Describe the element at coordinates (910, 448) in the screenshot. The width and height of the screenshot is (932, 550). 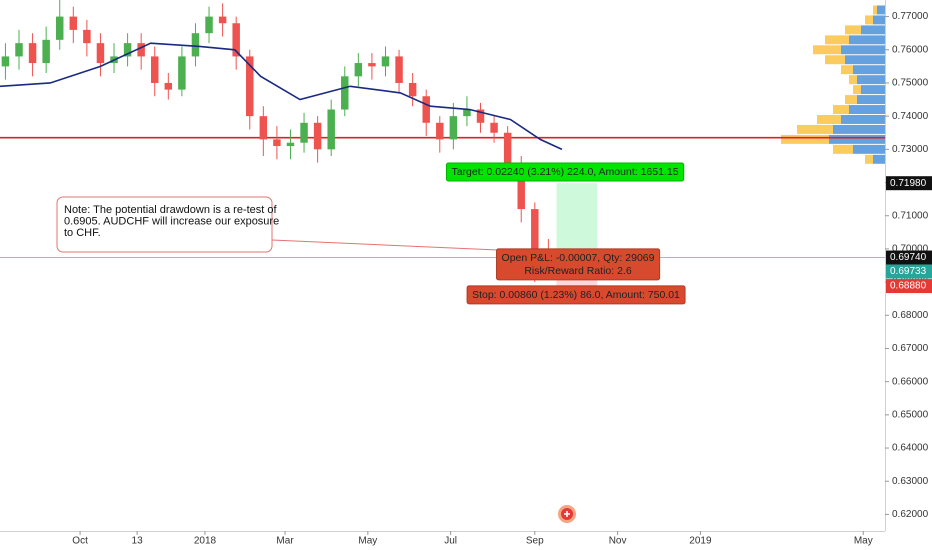
I see `y-tick-label: 0.64000` at that location.